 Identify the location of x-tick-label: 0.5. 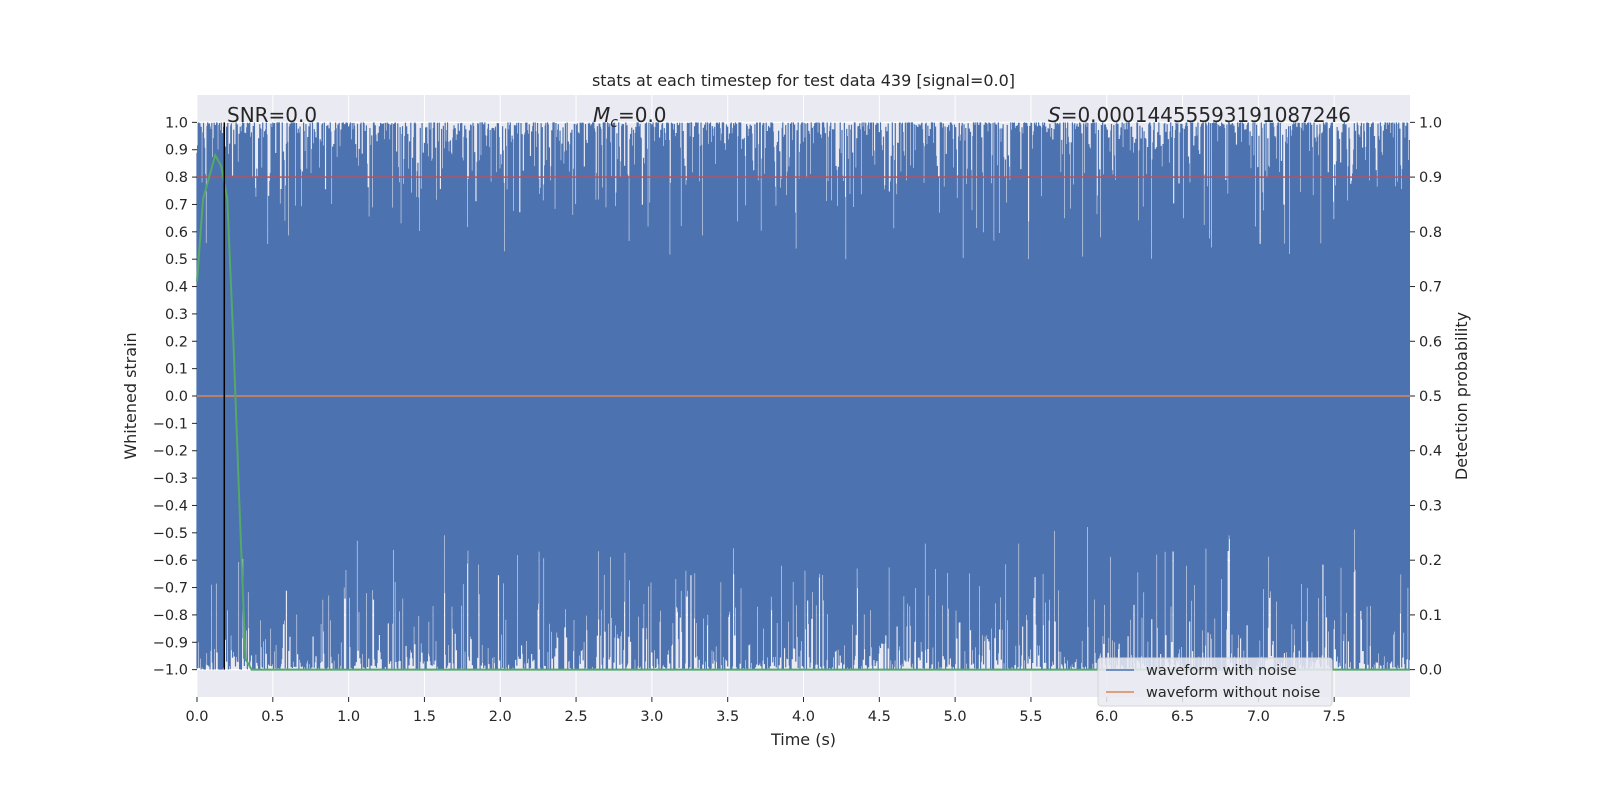
(272, 717).